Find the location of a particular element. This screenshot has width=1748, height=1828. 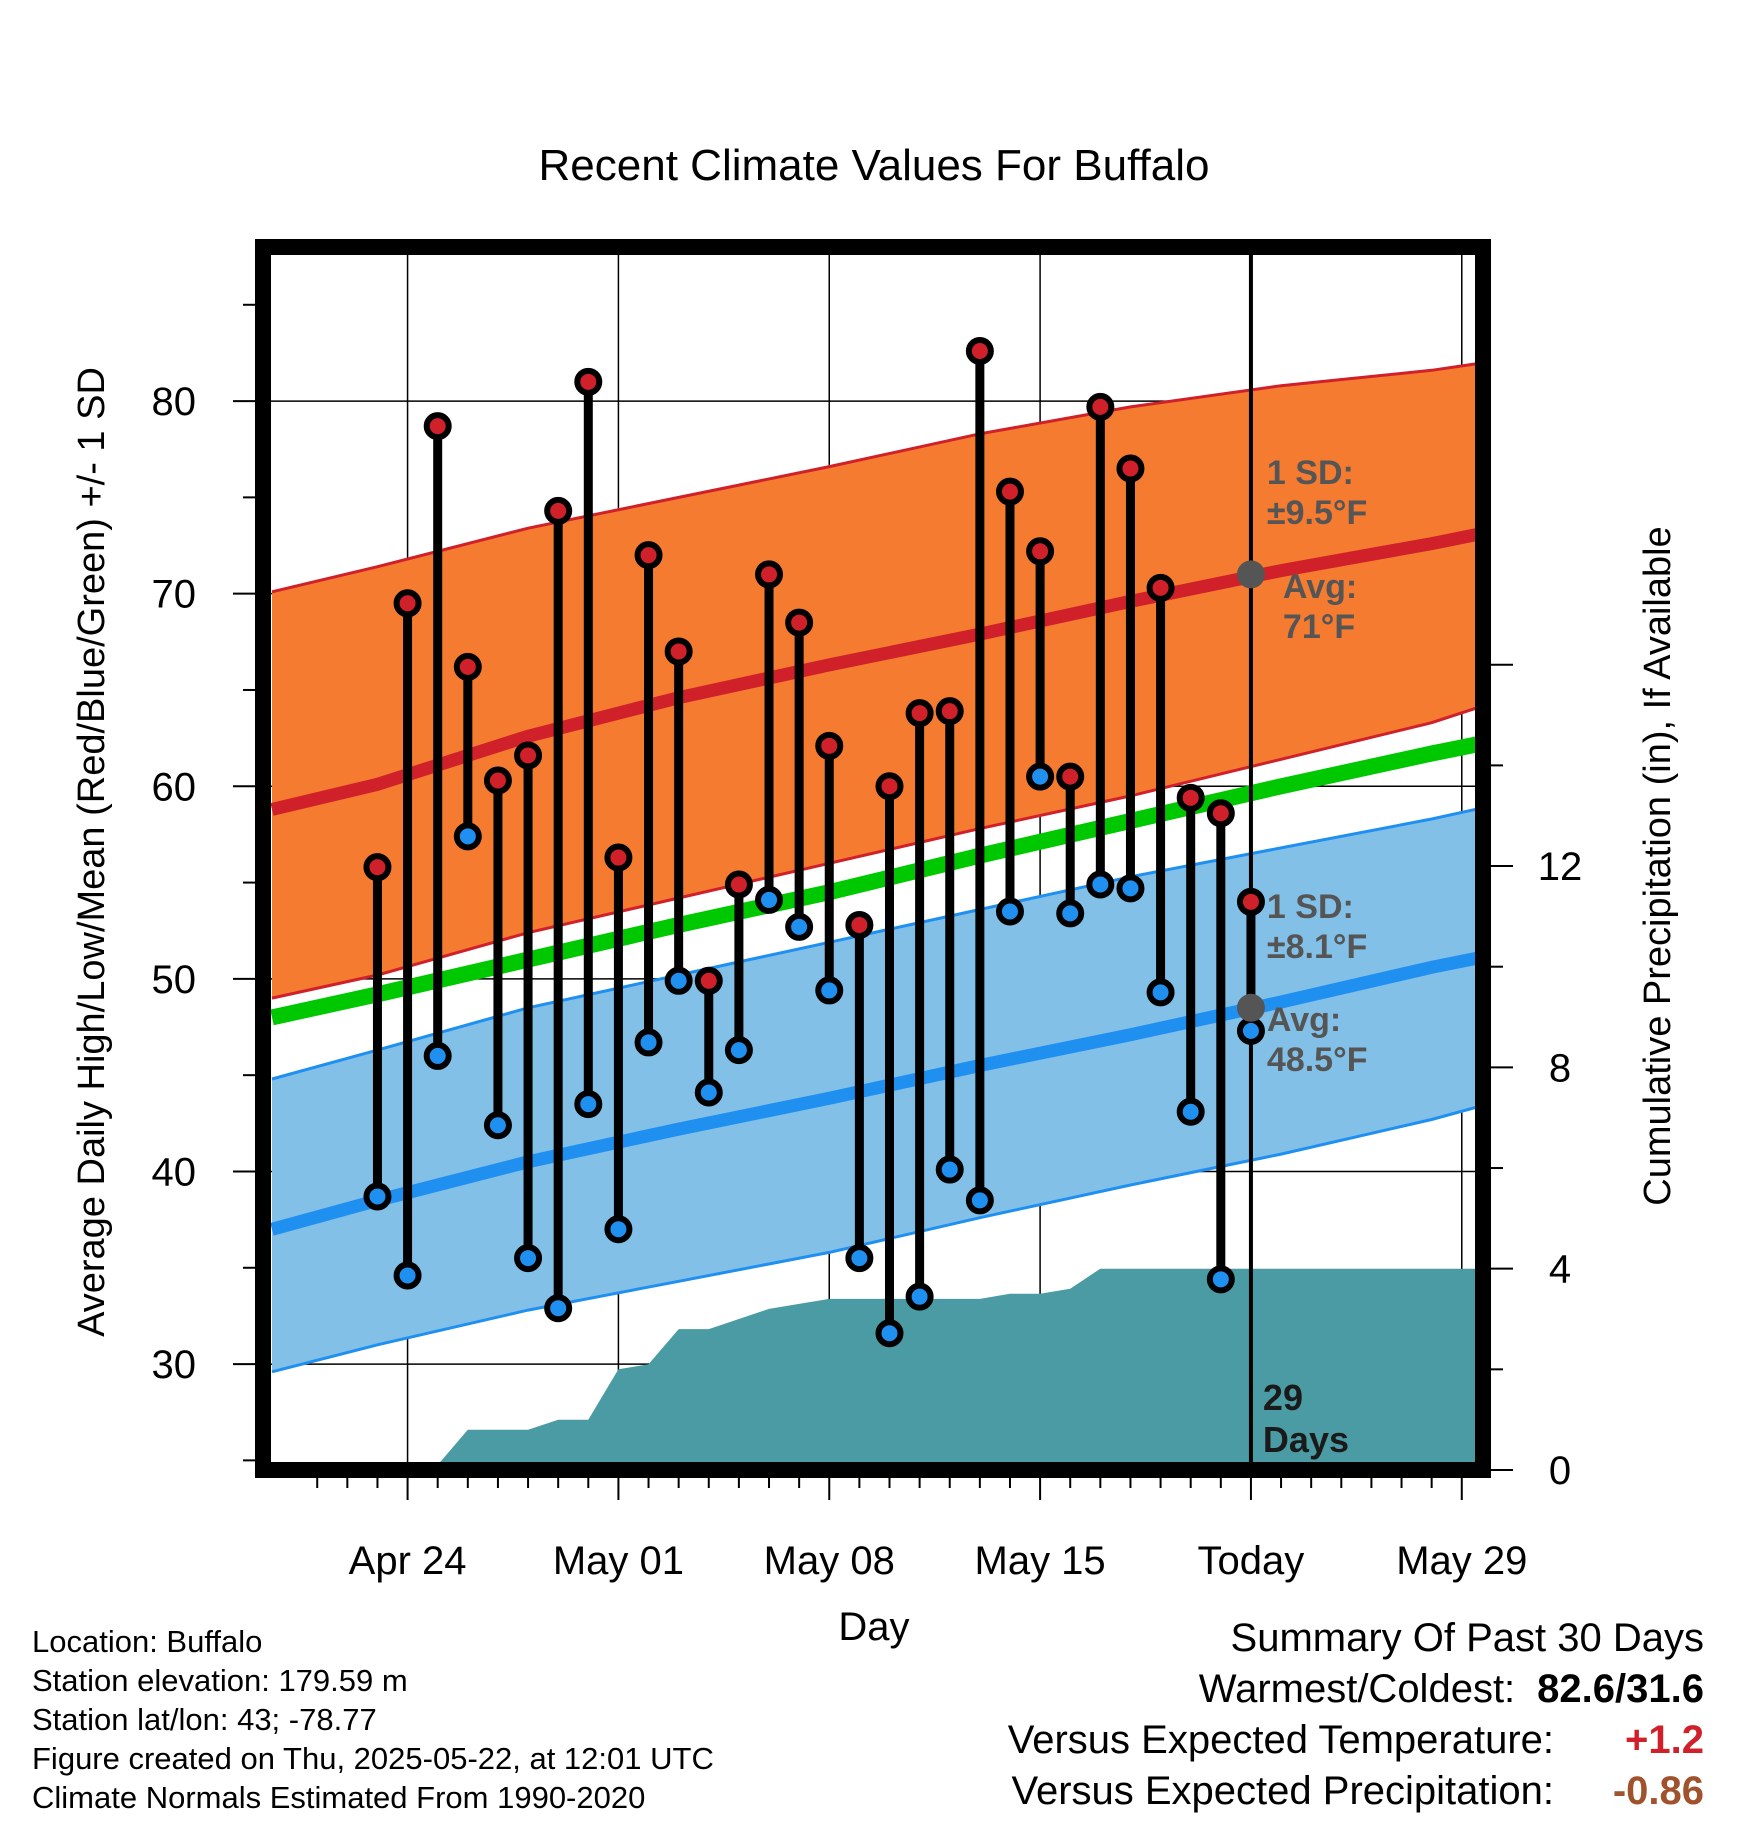

y-tick-label: 60 is located at coordinates (174, 787).